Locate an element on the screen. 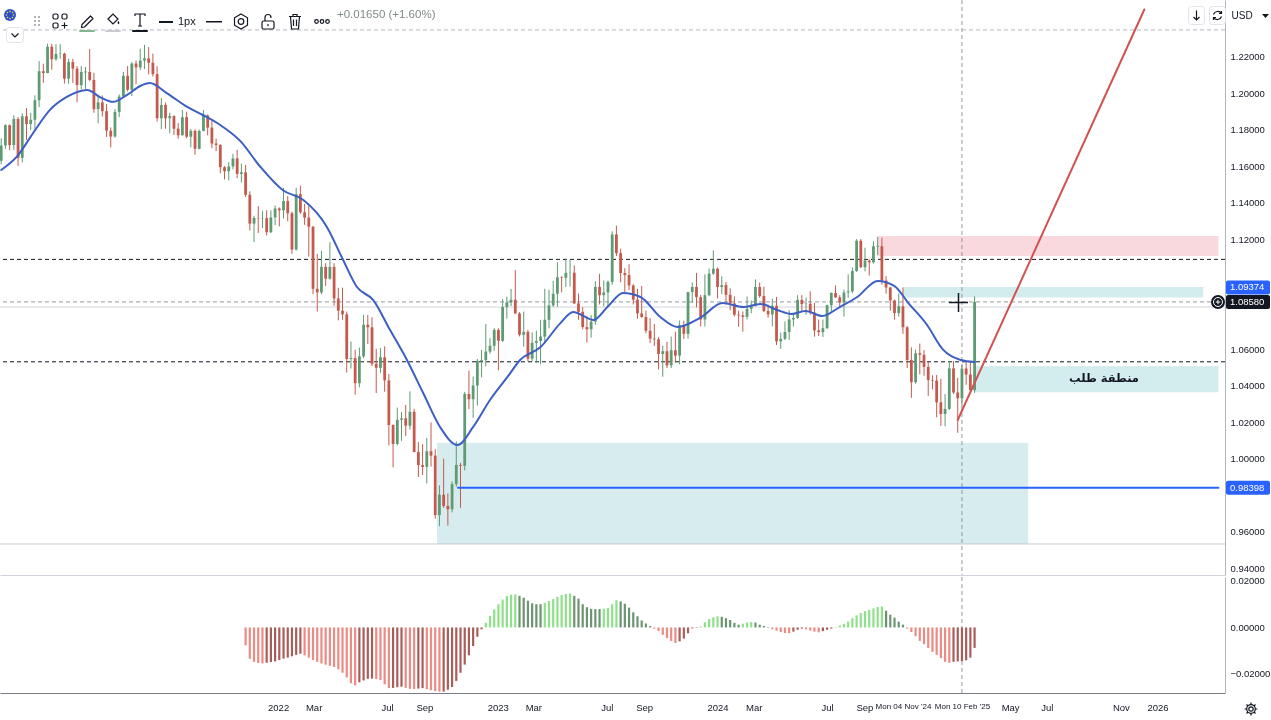 The width and height of the screenshot is (1271, 720). y-tick-label: 1.18000 is located at coordinates (1247, 130).